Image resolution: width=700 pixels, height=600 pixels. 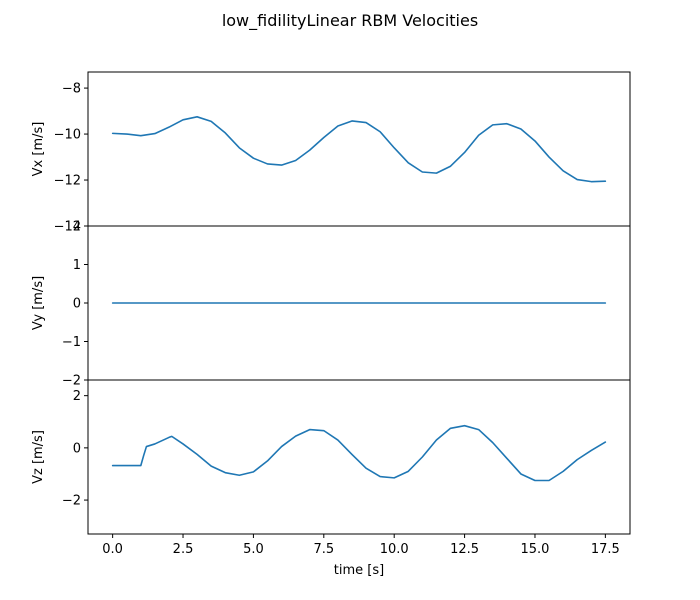 What do you see at coordinates (67, 227) in the screenshot?
I see `y-tick-label: −14` at bounding box center [67, 227].